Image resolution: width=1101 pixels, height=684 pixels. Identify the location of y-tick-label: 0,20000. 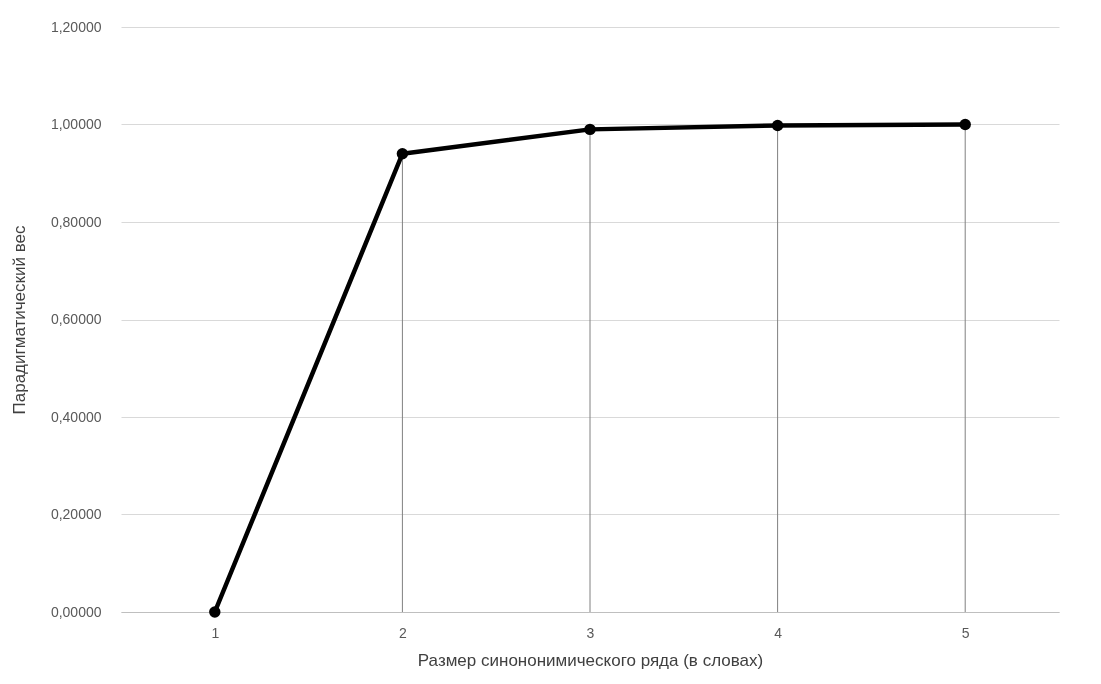
(76, 514).